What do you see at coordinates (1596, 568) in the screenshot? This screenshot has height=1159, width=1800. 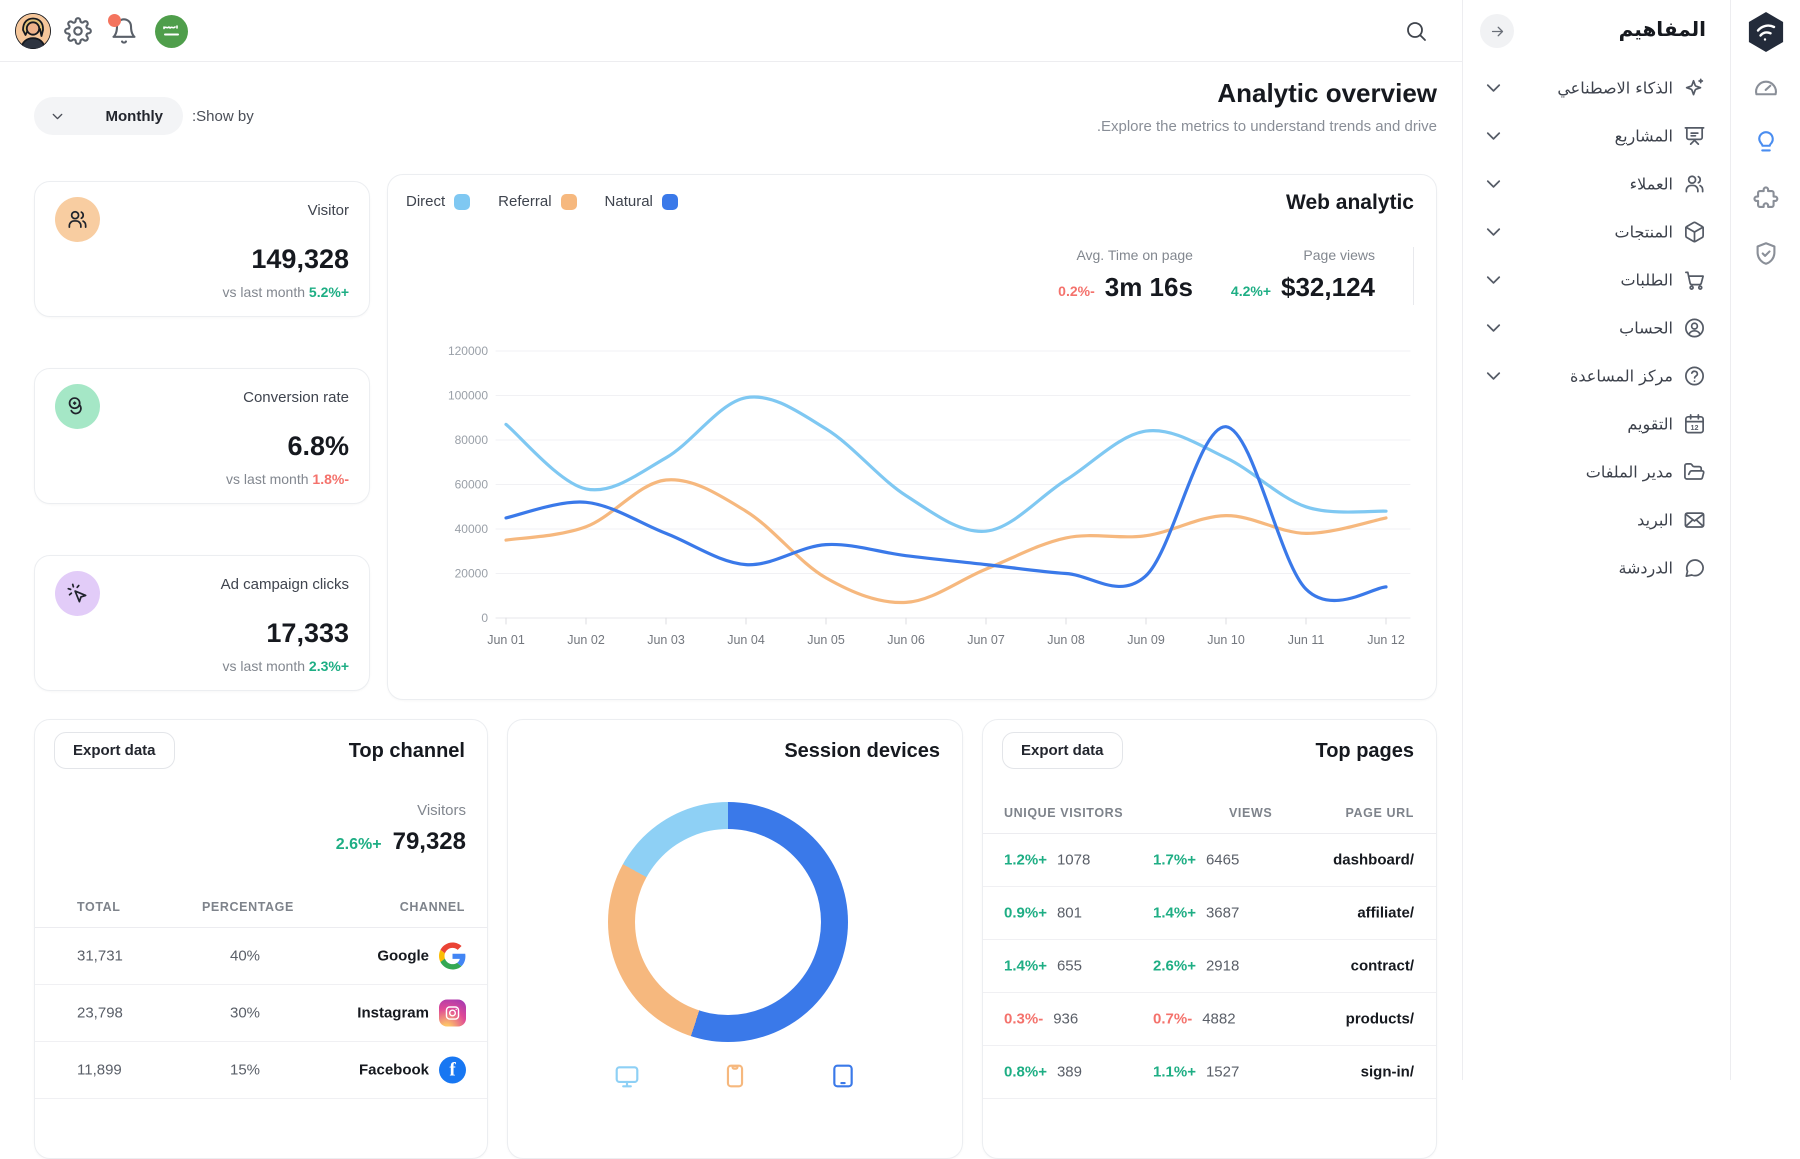 I see `sidebar-item: الدردشة` at bounding box center [1596, 568].